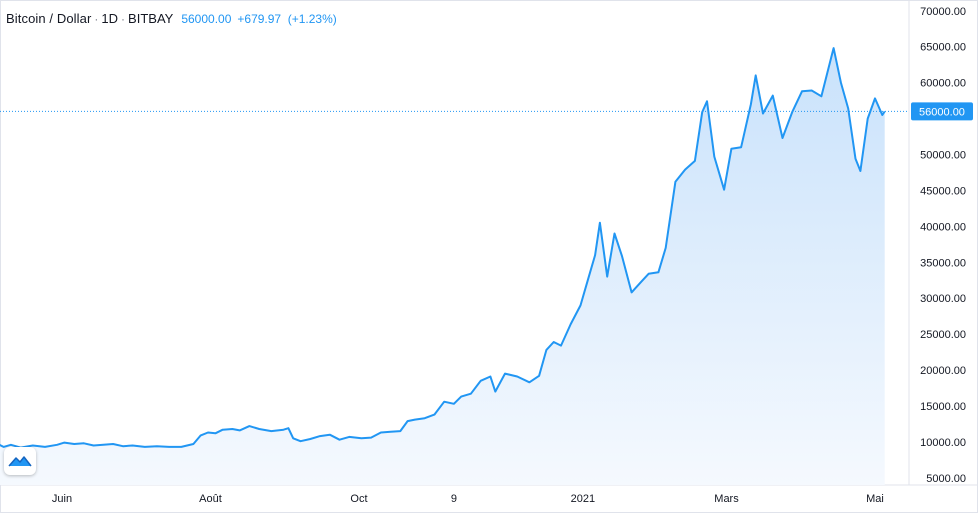  I want to click on y-tick-label: 15000.00, so click(943, 407).